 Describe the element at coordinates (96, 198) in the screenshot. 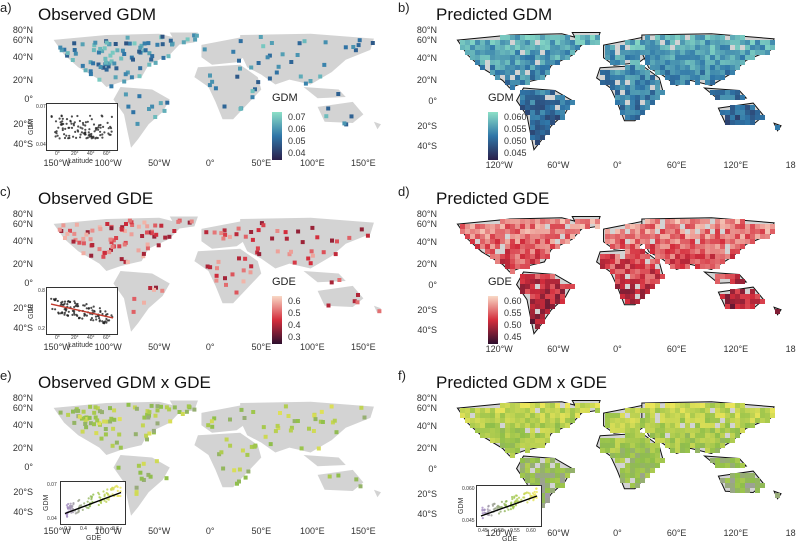

I see `panel-title: Observed GDE` at that location.